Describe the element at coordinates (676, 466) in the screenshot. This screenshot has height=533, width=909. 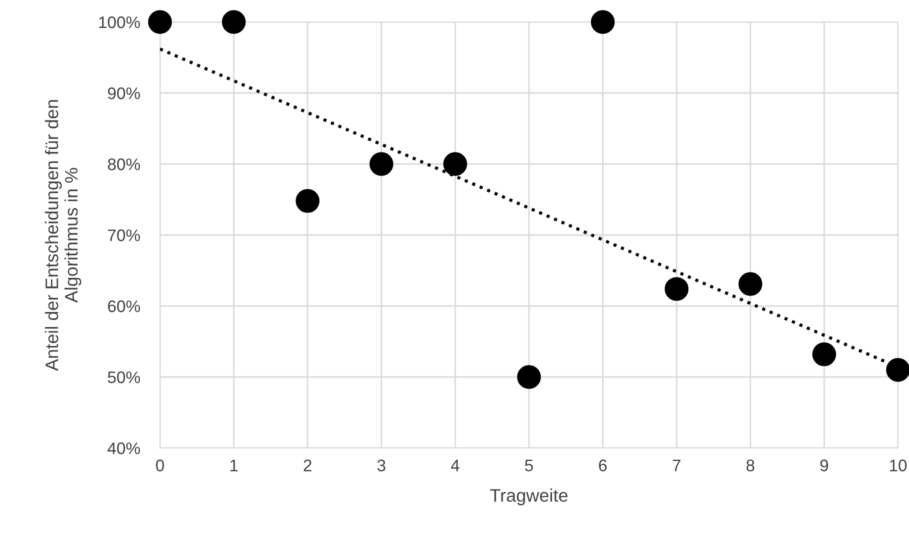
I see `x-tick-label: 7` at that location.